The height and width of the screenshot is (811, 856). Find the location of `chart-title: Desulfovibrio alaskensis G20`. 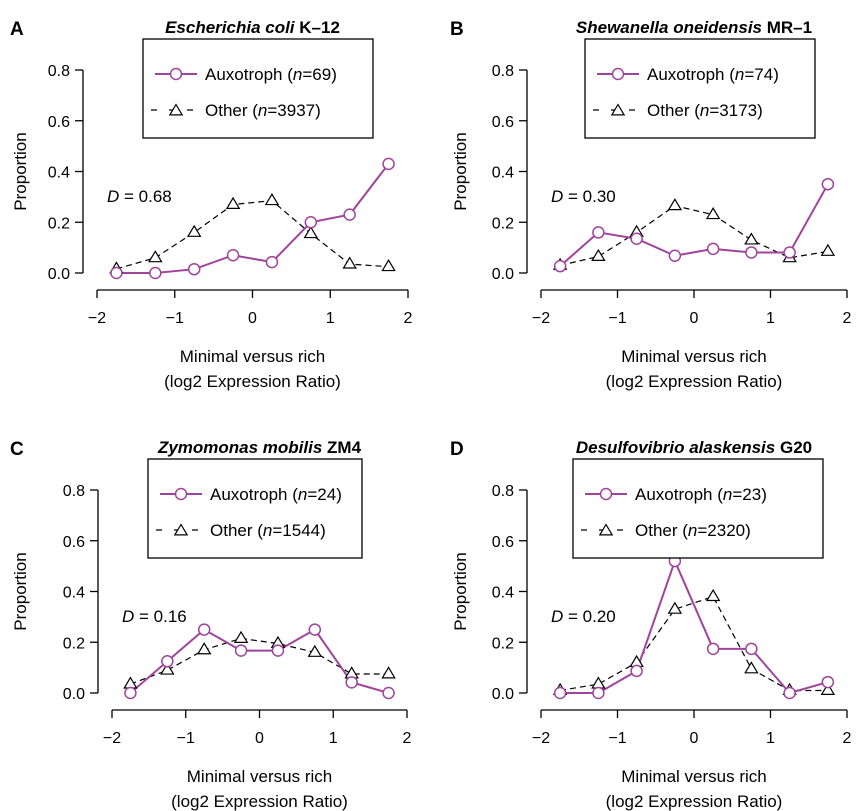

chart-title: Desulfovibrio alaskensis G20 is located at coordinates (694, 447).